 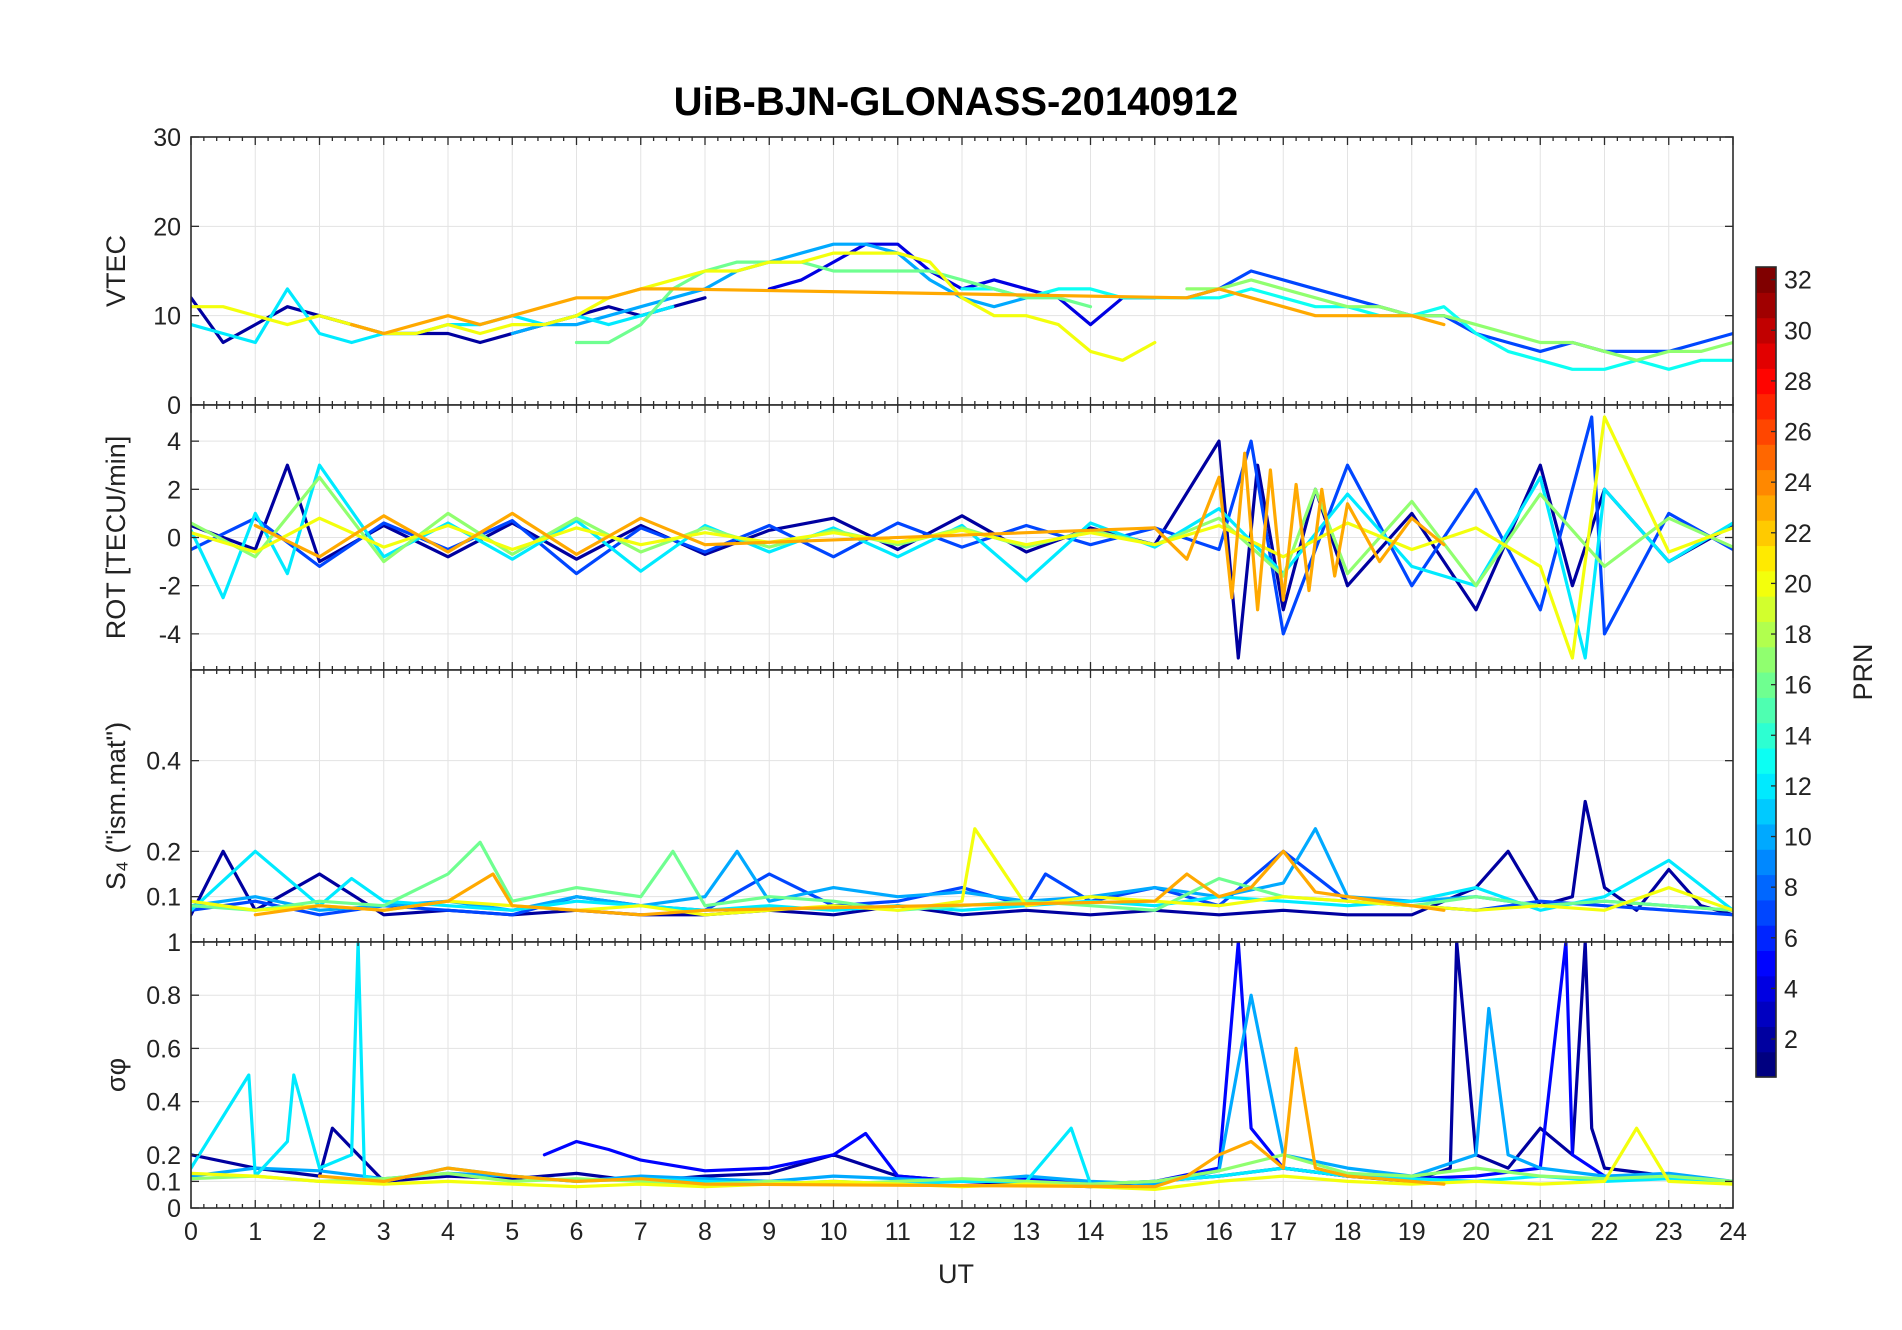 I want to click on y-tick-label: 0.4, so click(x=163, y=1103).